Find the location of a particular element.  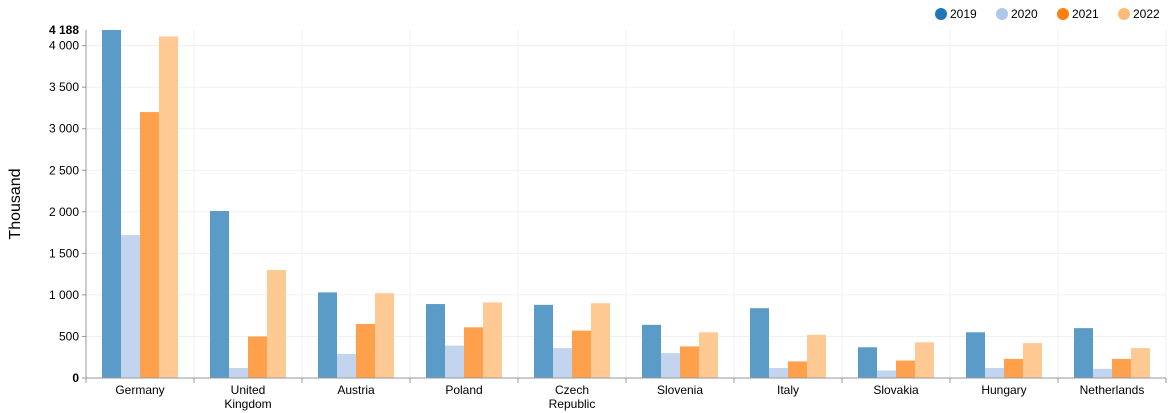

legend-item-2022: 2022 is located at coordinates (1139, 14).